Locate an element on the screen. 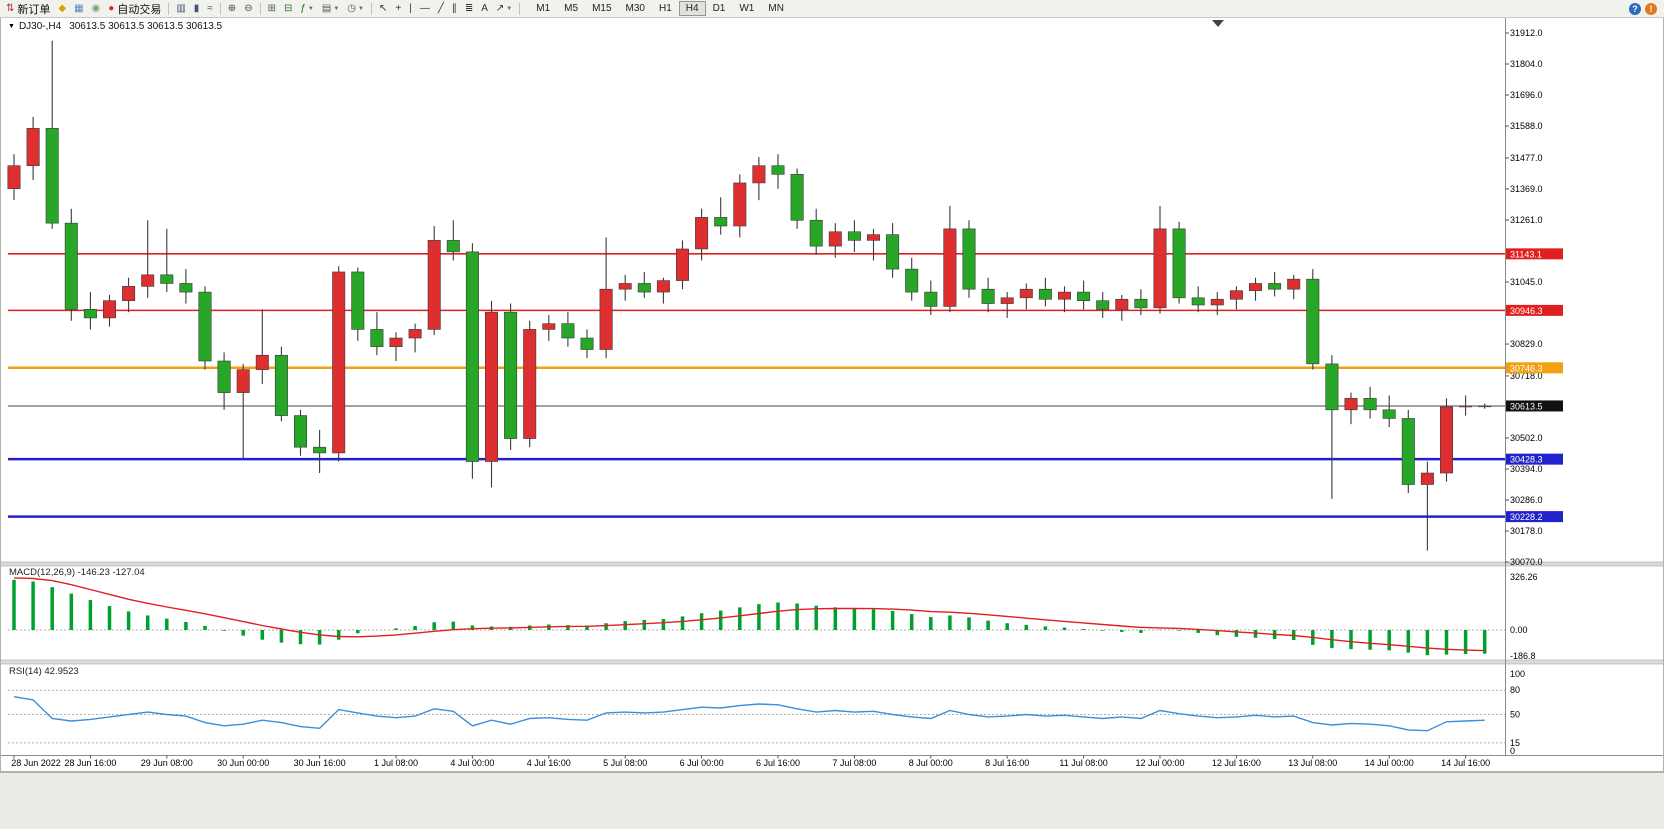 This screenshot has height=829, width=1664. rsi-axis-label: 0 is located at coordinates (1512, 751).